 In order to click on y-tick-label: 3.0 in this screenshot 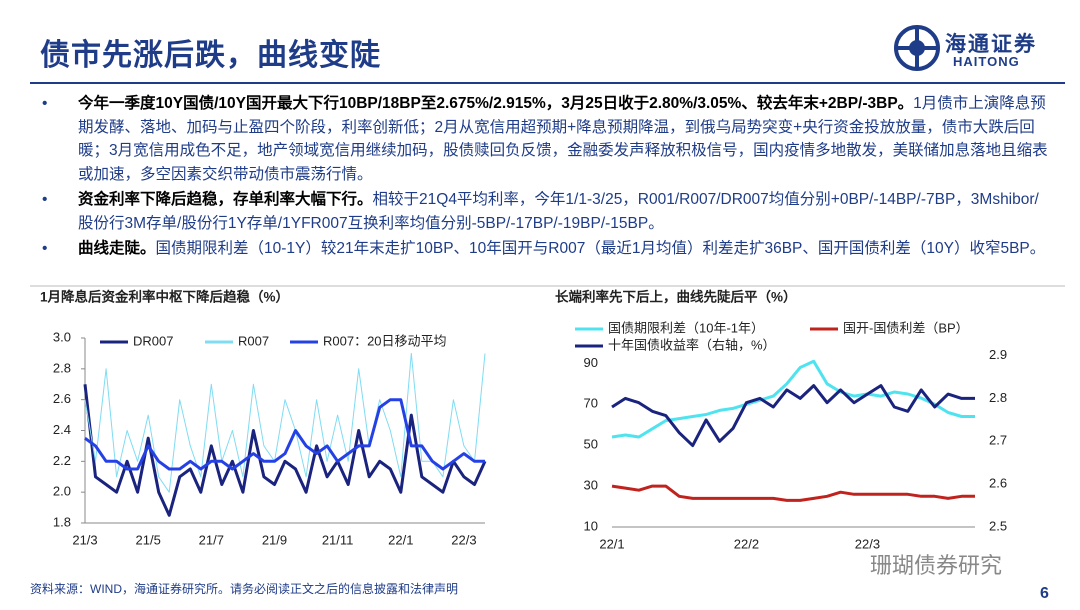, I will do `click(62, 336)`.